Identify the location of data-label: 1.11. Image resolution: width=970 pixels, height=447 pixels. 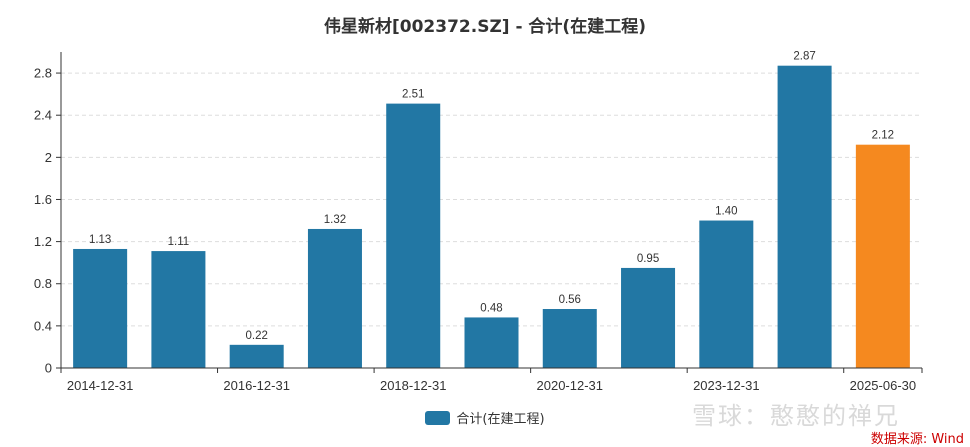
(179, 242).